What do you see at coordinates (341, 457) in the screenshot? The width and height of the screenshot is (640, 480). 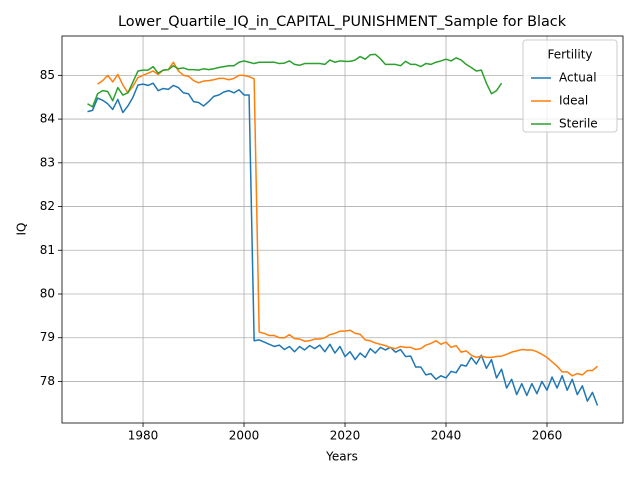 I see `x-axis-label: Years` at bounding box center [341, 457].